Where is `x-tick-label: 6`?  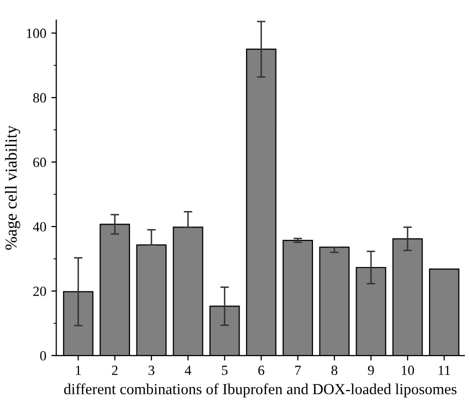 x-tick-label: 6 is located at coordinates (261, 371).